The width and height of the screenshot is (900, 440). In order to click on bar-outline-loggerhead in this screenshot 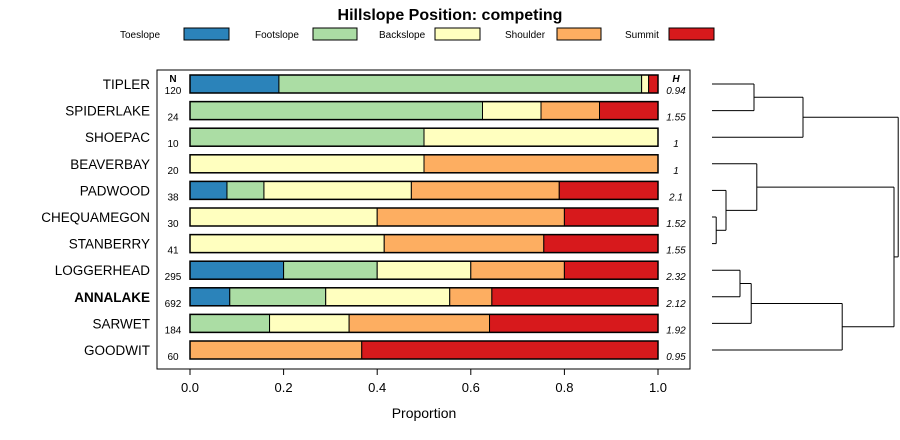, I will do `click(424, 270)`.